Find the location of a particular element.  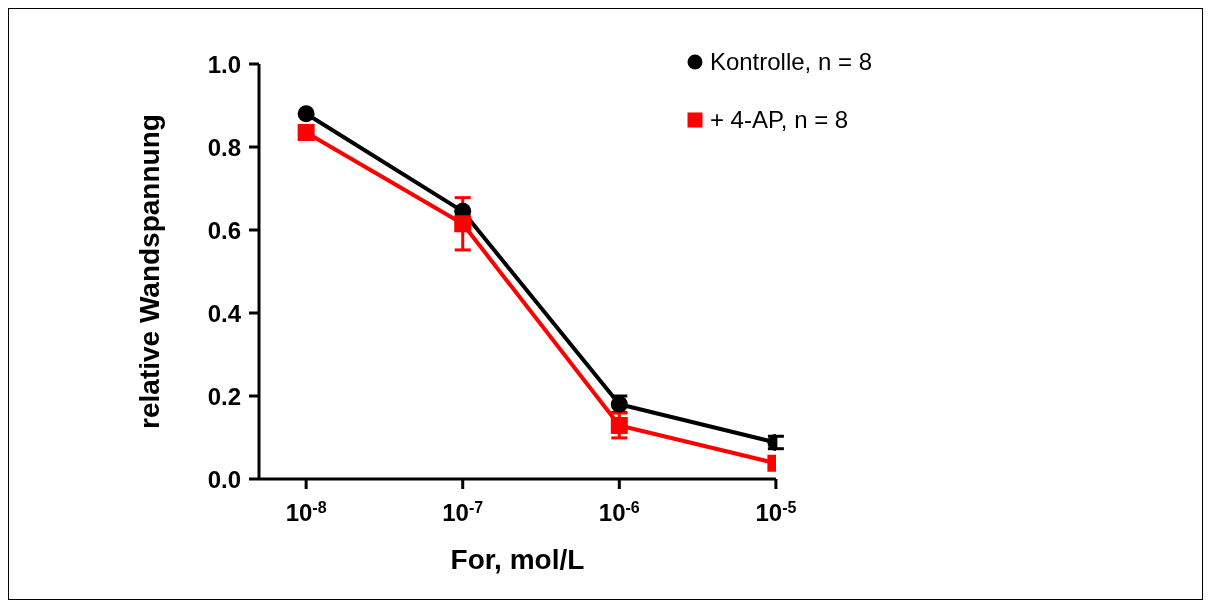

y-tick-label: 0.8 is located at coordinates (224, 147).